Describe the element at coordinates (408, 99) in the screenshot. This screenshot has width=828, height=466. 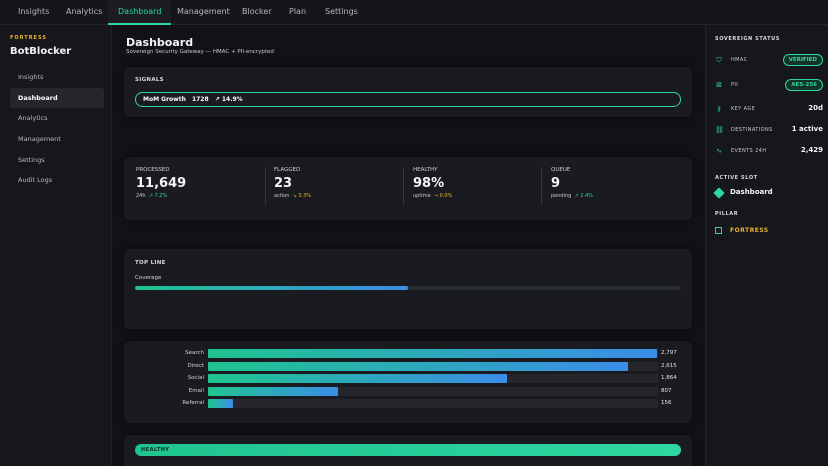
I see `signal-pill: MoM Growth 1728 ↗ 14.9%` at that location.